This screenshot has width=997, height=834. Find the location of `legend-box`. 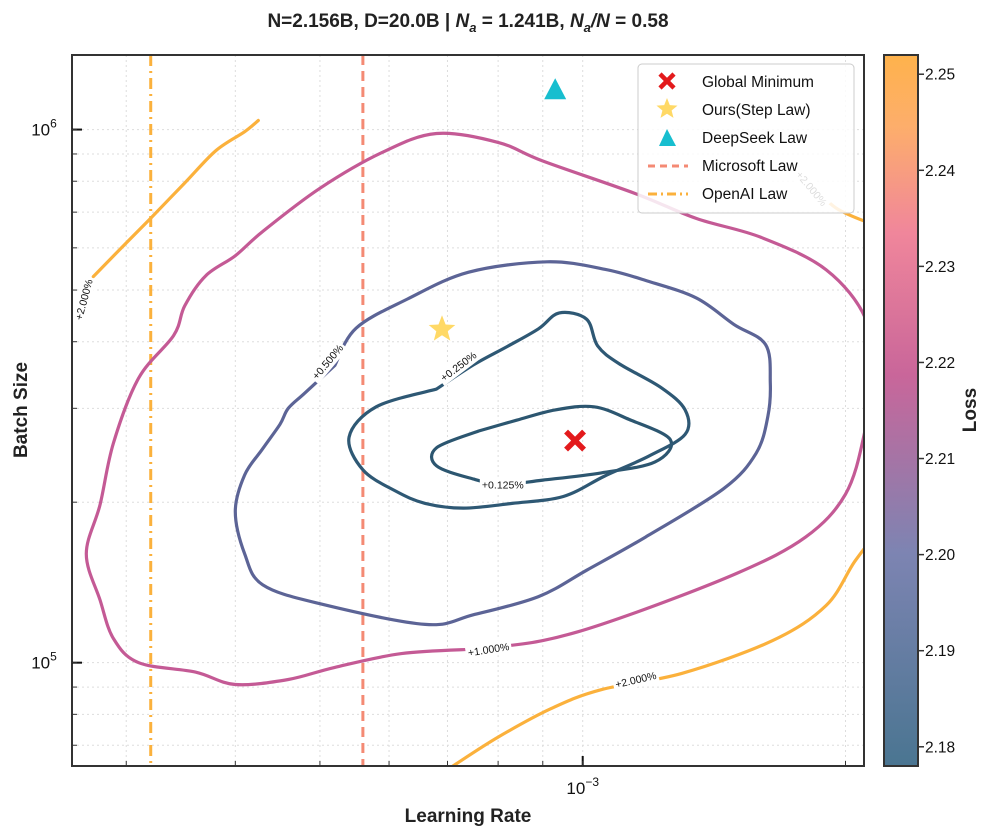

legend-box is located at coordinates (746, 138).